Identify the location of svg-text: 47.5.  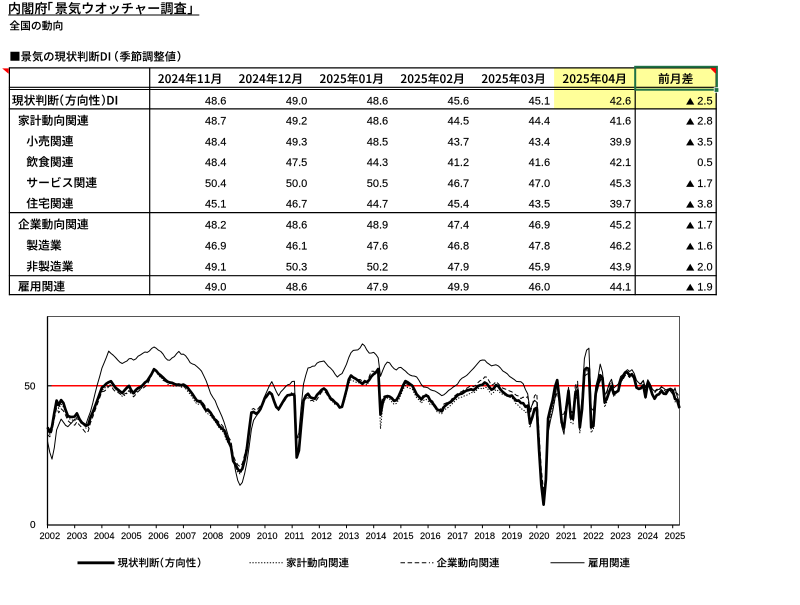
(296, 163).